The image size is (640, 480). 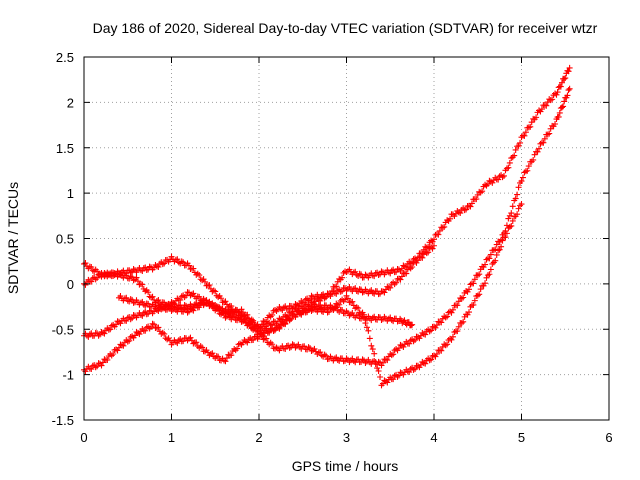 I want to click on x-tick-label: 1, so click(x=171, y=437).